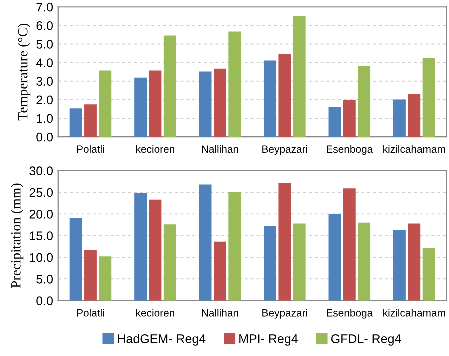  Describe the element at coordinates (42, 193) in the screenshot. I see `y-tick-label: 25.0` at that location.